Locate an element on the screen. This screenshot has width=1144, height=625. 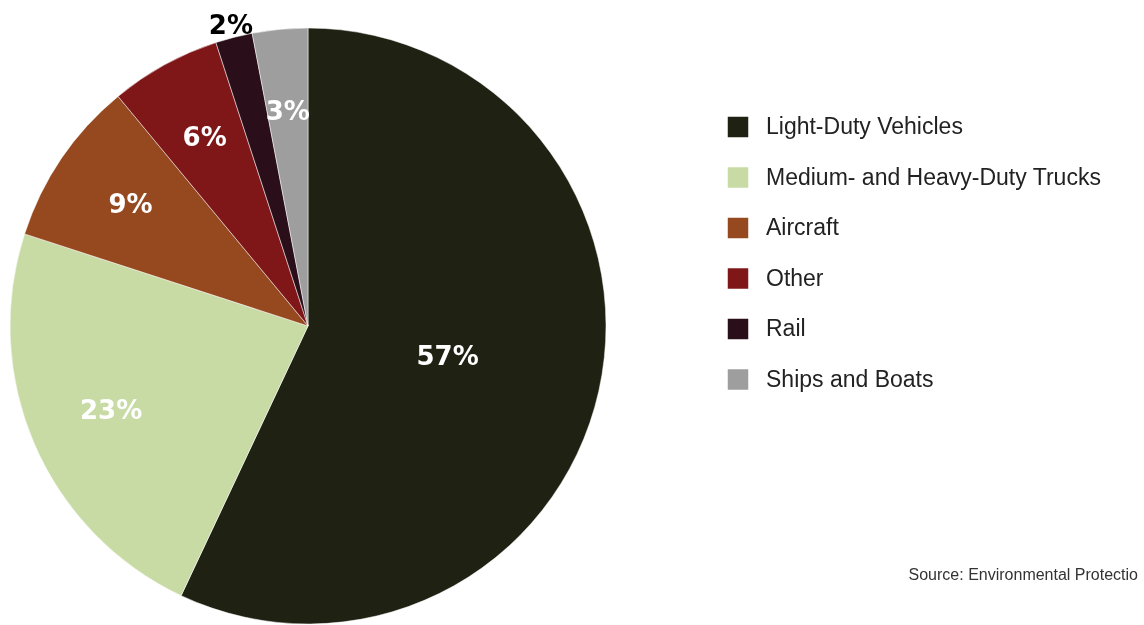
legend-label: Ships and Boats is located at coordinates (850, 378).